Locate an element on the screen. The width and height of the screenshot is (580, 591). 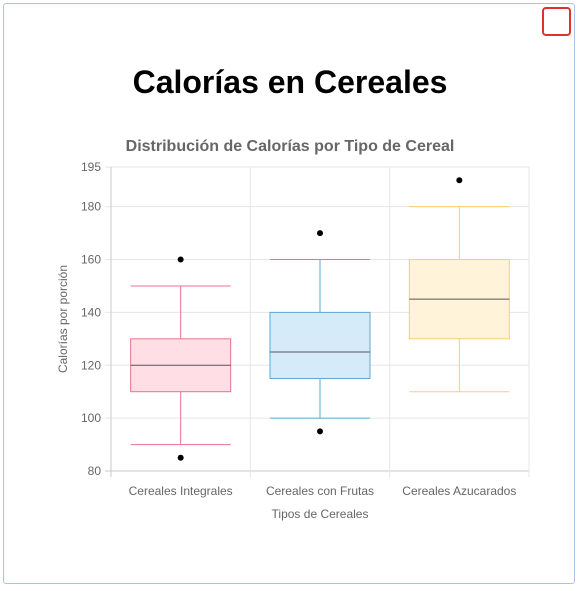
page-title: Calorías en Cereales is located at coordinates (290, 82).